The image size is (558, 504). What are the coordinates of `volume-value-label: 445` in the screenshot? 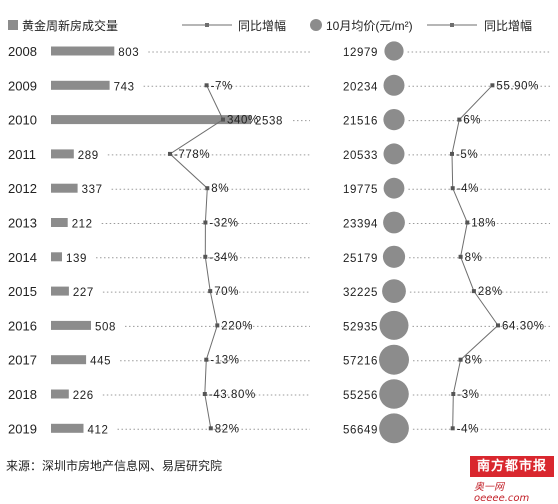 It's located at (100, 362).